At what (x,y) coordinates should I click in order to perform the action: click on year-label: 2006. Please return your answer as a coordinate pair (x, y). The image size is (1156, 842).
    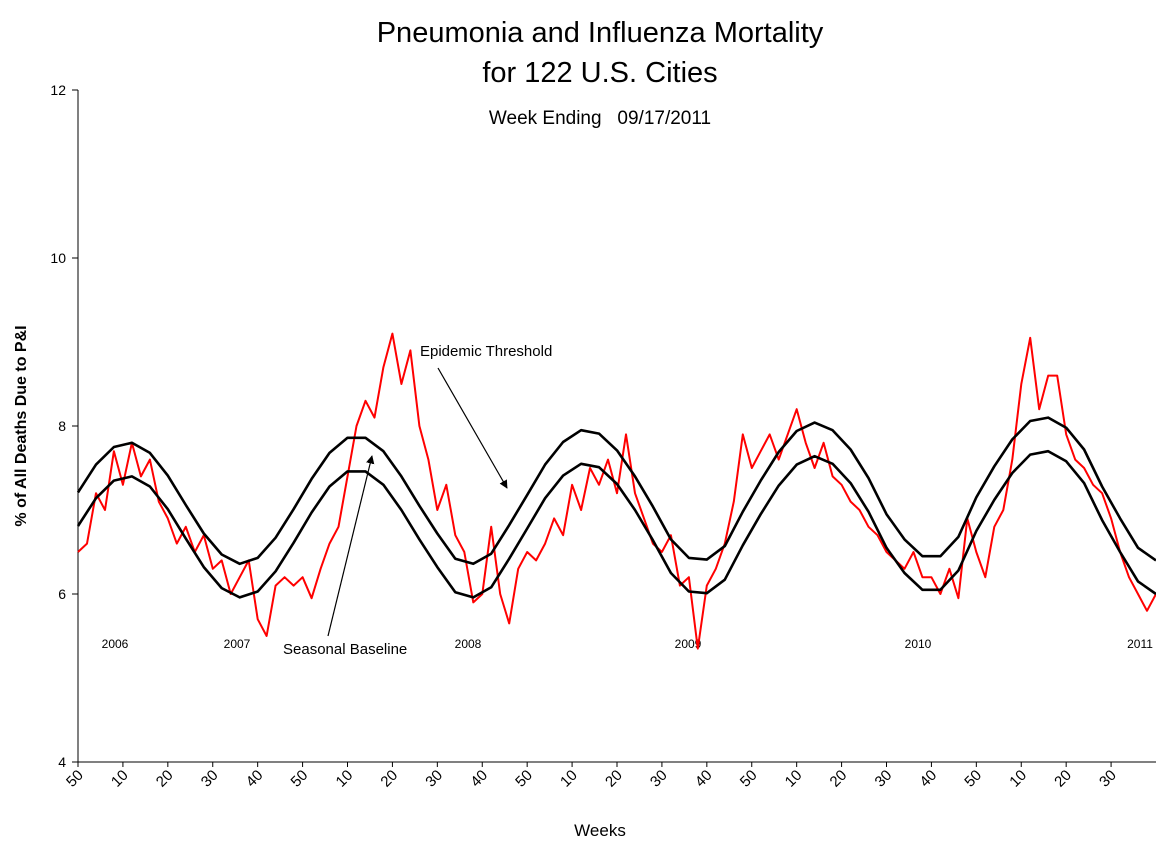
    Looking at the image, I should click on (115, 644).